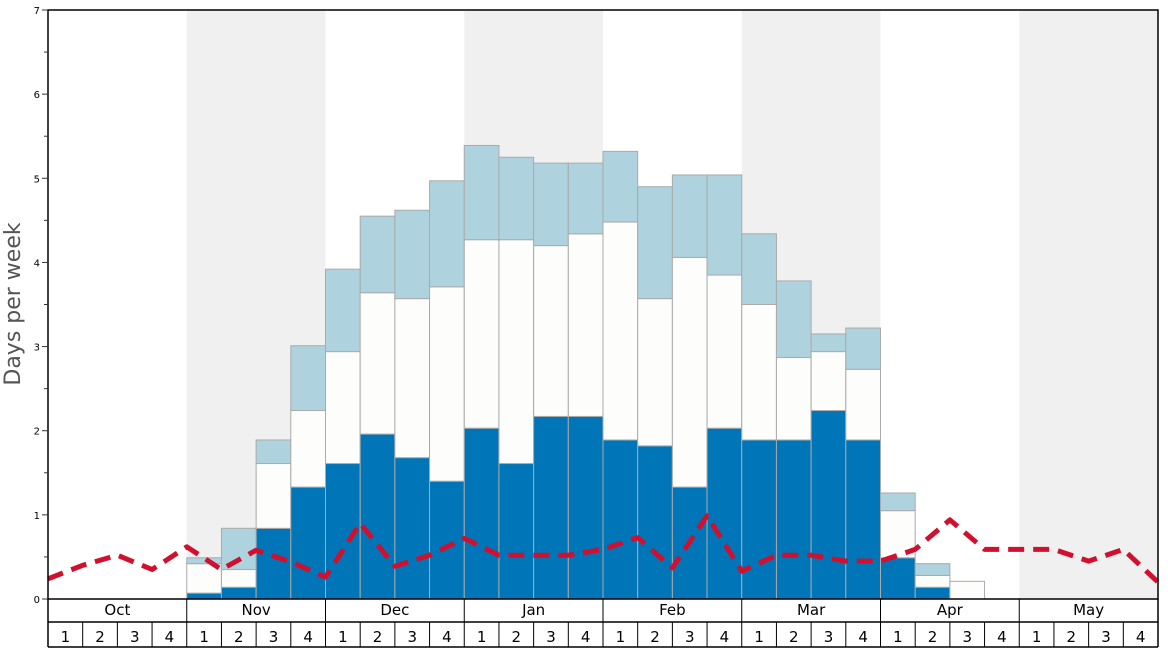 This screenshot has width=1168, height=648. What do you see at coordinates (394, 610) in the screenshot?
I see `month-label: Dec` at bounding box center [394, 610].